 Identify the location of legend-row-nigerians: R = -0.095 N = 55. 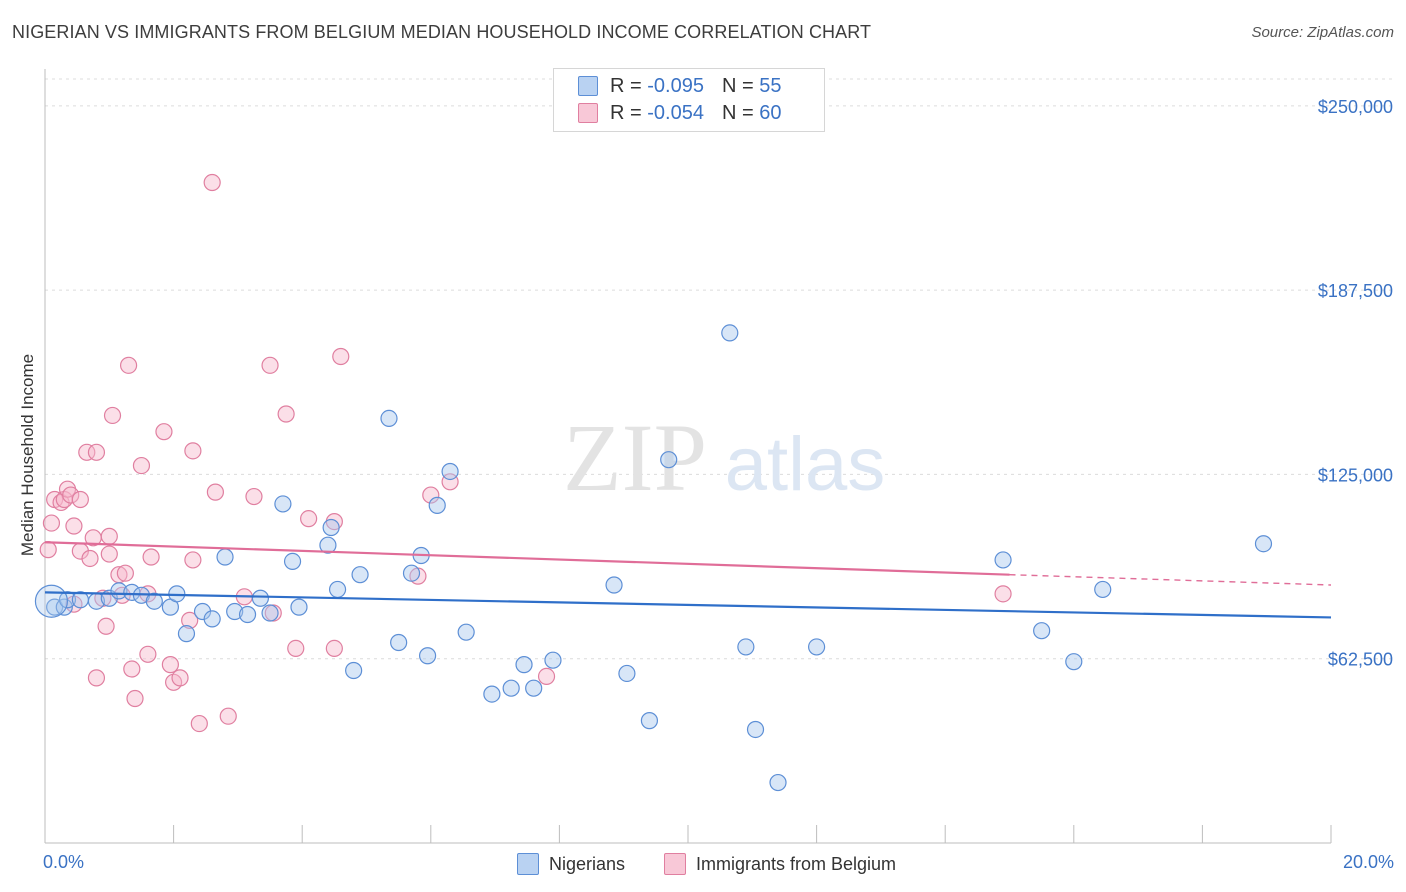
(679, 86).